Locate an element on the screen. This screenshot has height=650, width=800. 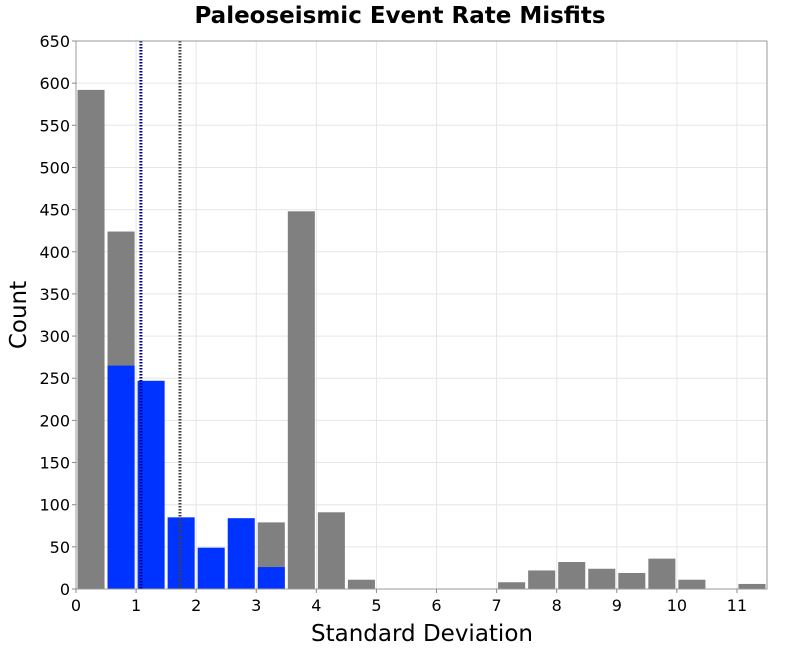
y-tick-label: 350 is located at coordinates (54, 294).